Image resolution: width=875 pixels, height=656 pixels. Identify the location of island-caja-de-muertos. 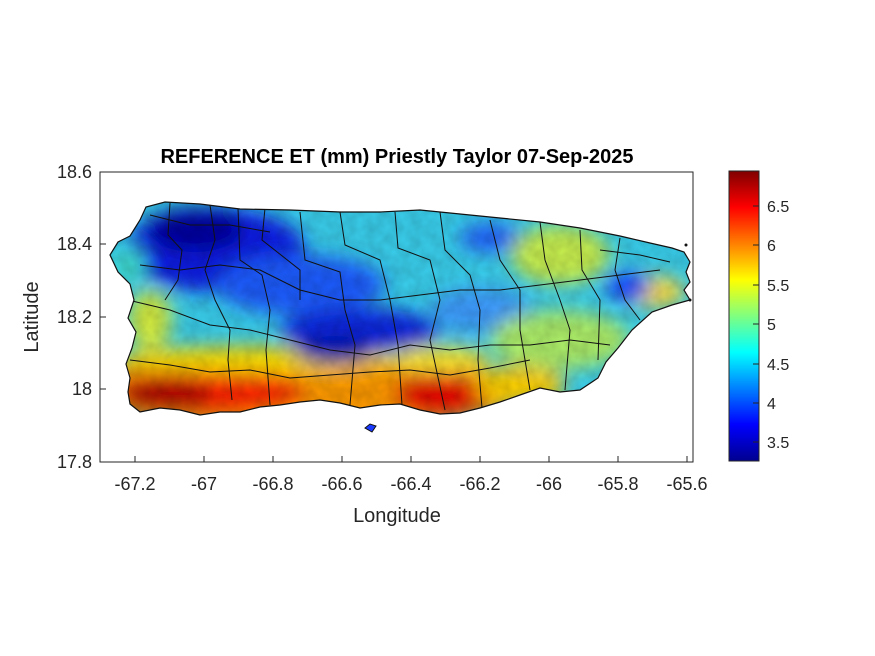
(370, 428).